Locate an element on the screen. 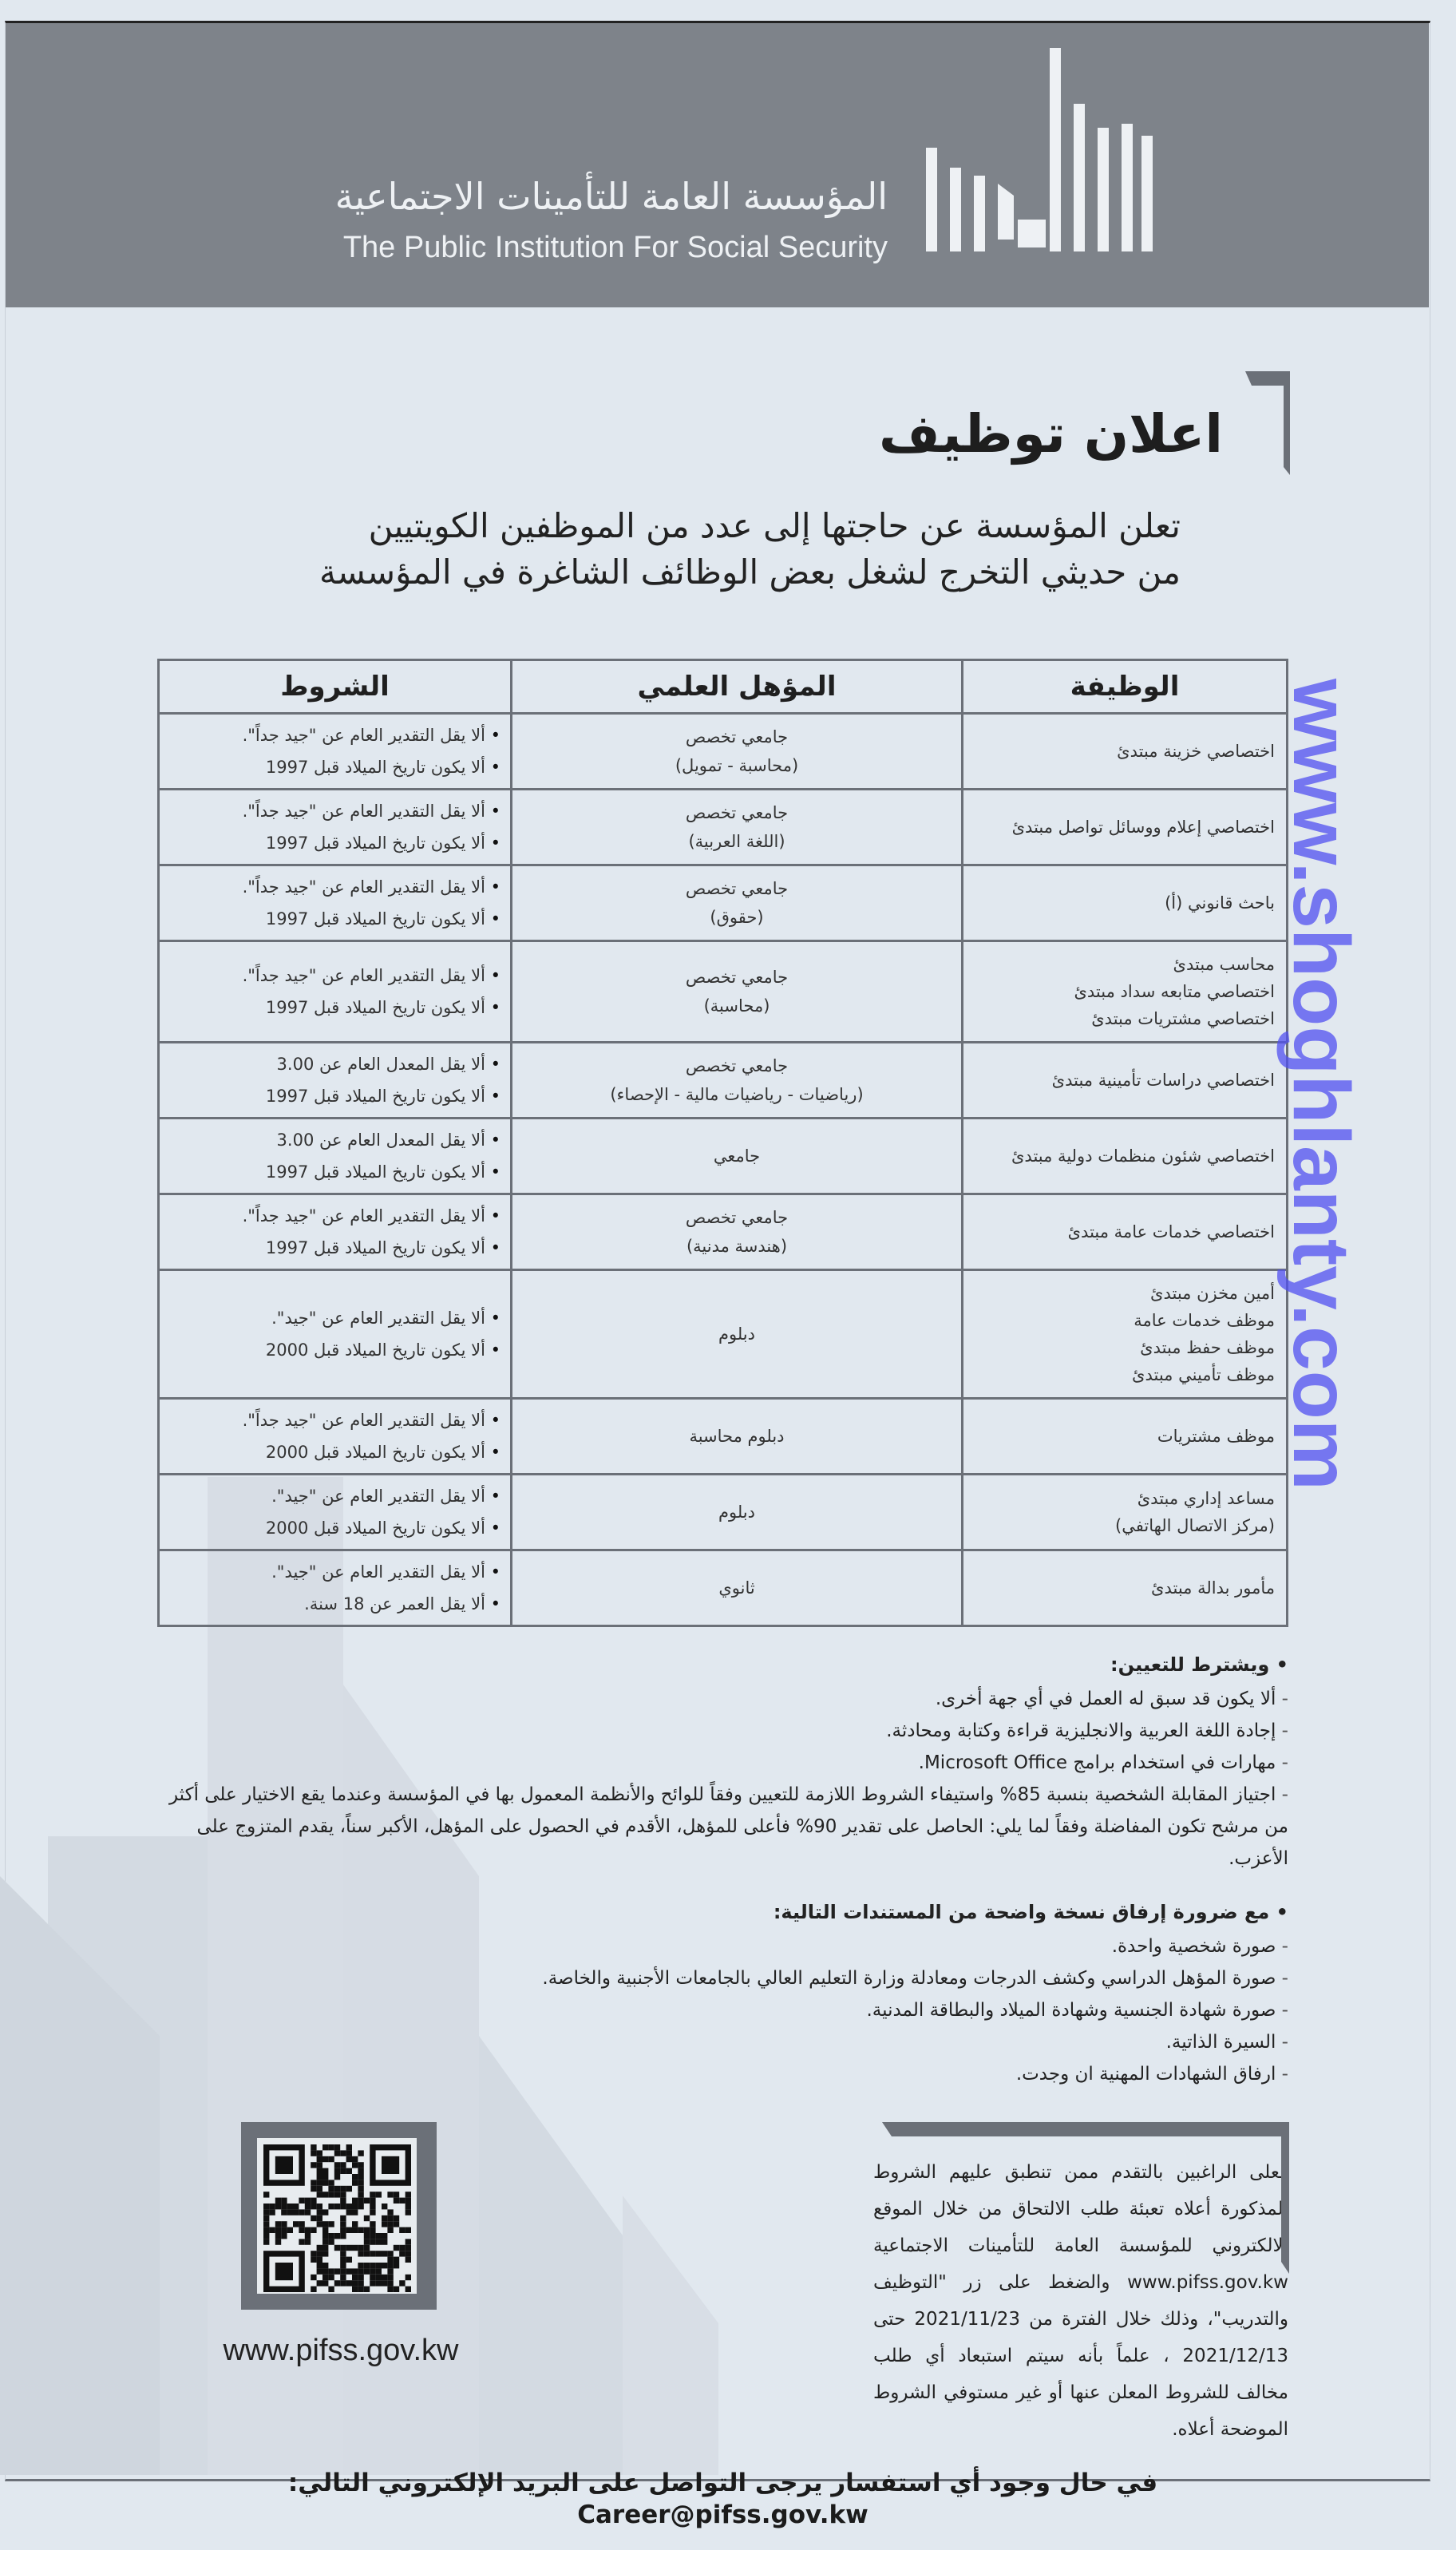  condition-item: ألا يقل المعدل العام عن 3.00 is located at coordinates (334, 1064).